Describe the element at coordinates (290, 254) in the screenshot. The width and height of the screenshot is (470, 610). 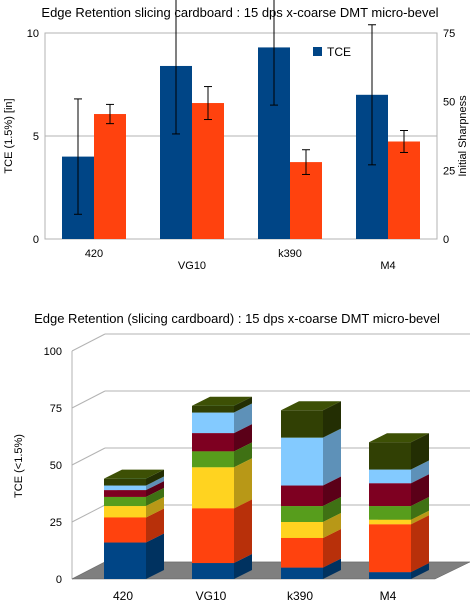
I see `chart1-x-tick-label: k390` at that location.